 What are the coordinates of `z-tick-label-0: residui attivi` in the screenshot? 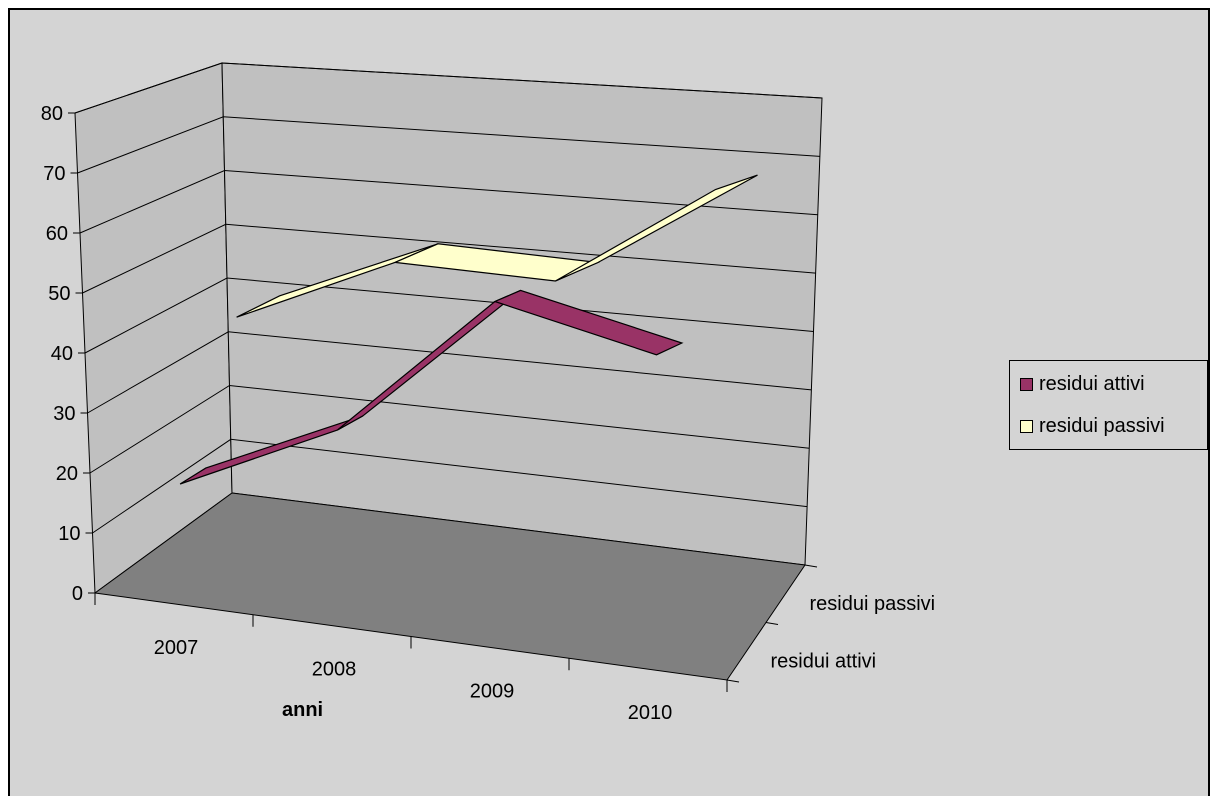 It's located at (824, 661).